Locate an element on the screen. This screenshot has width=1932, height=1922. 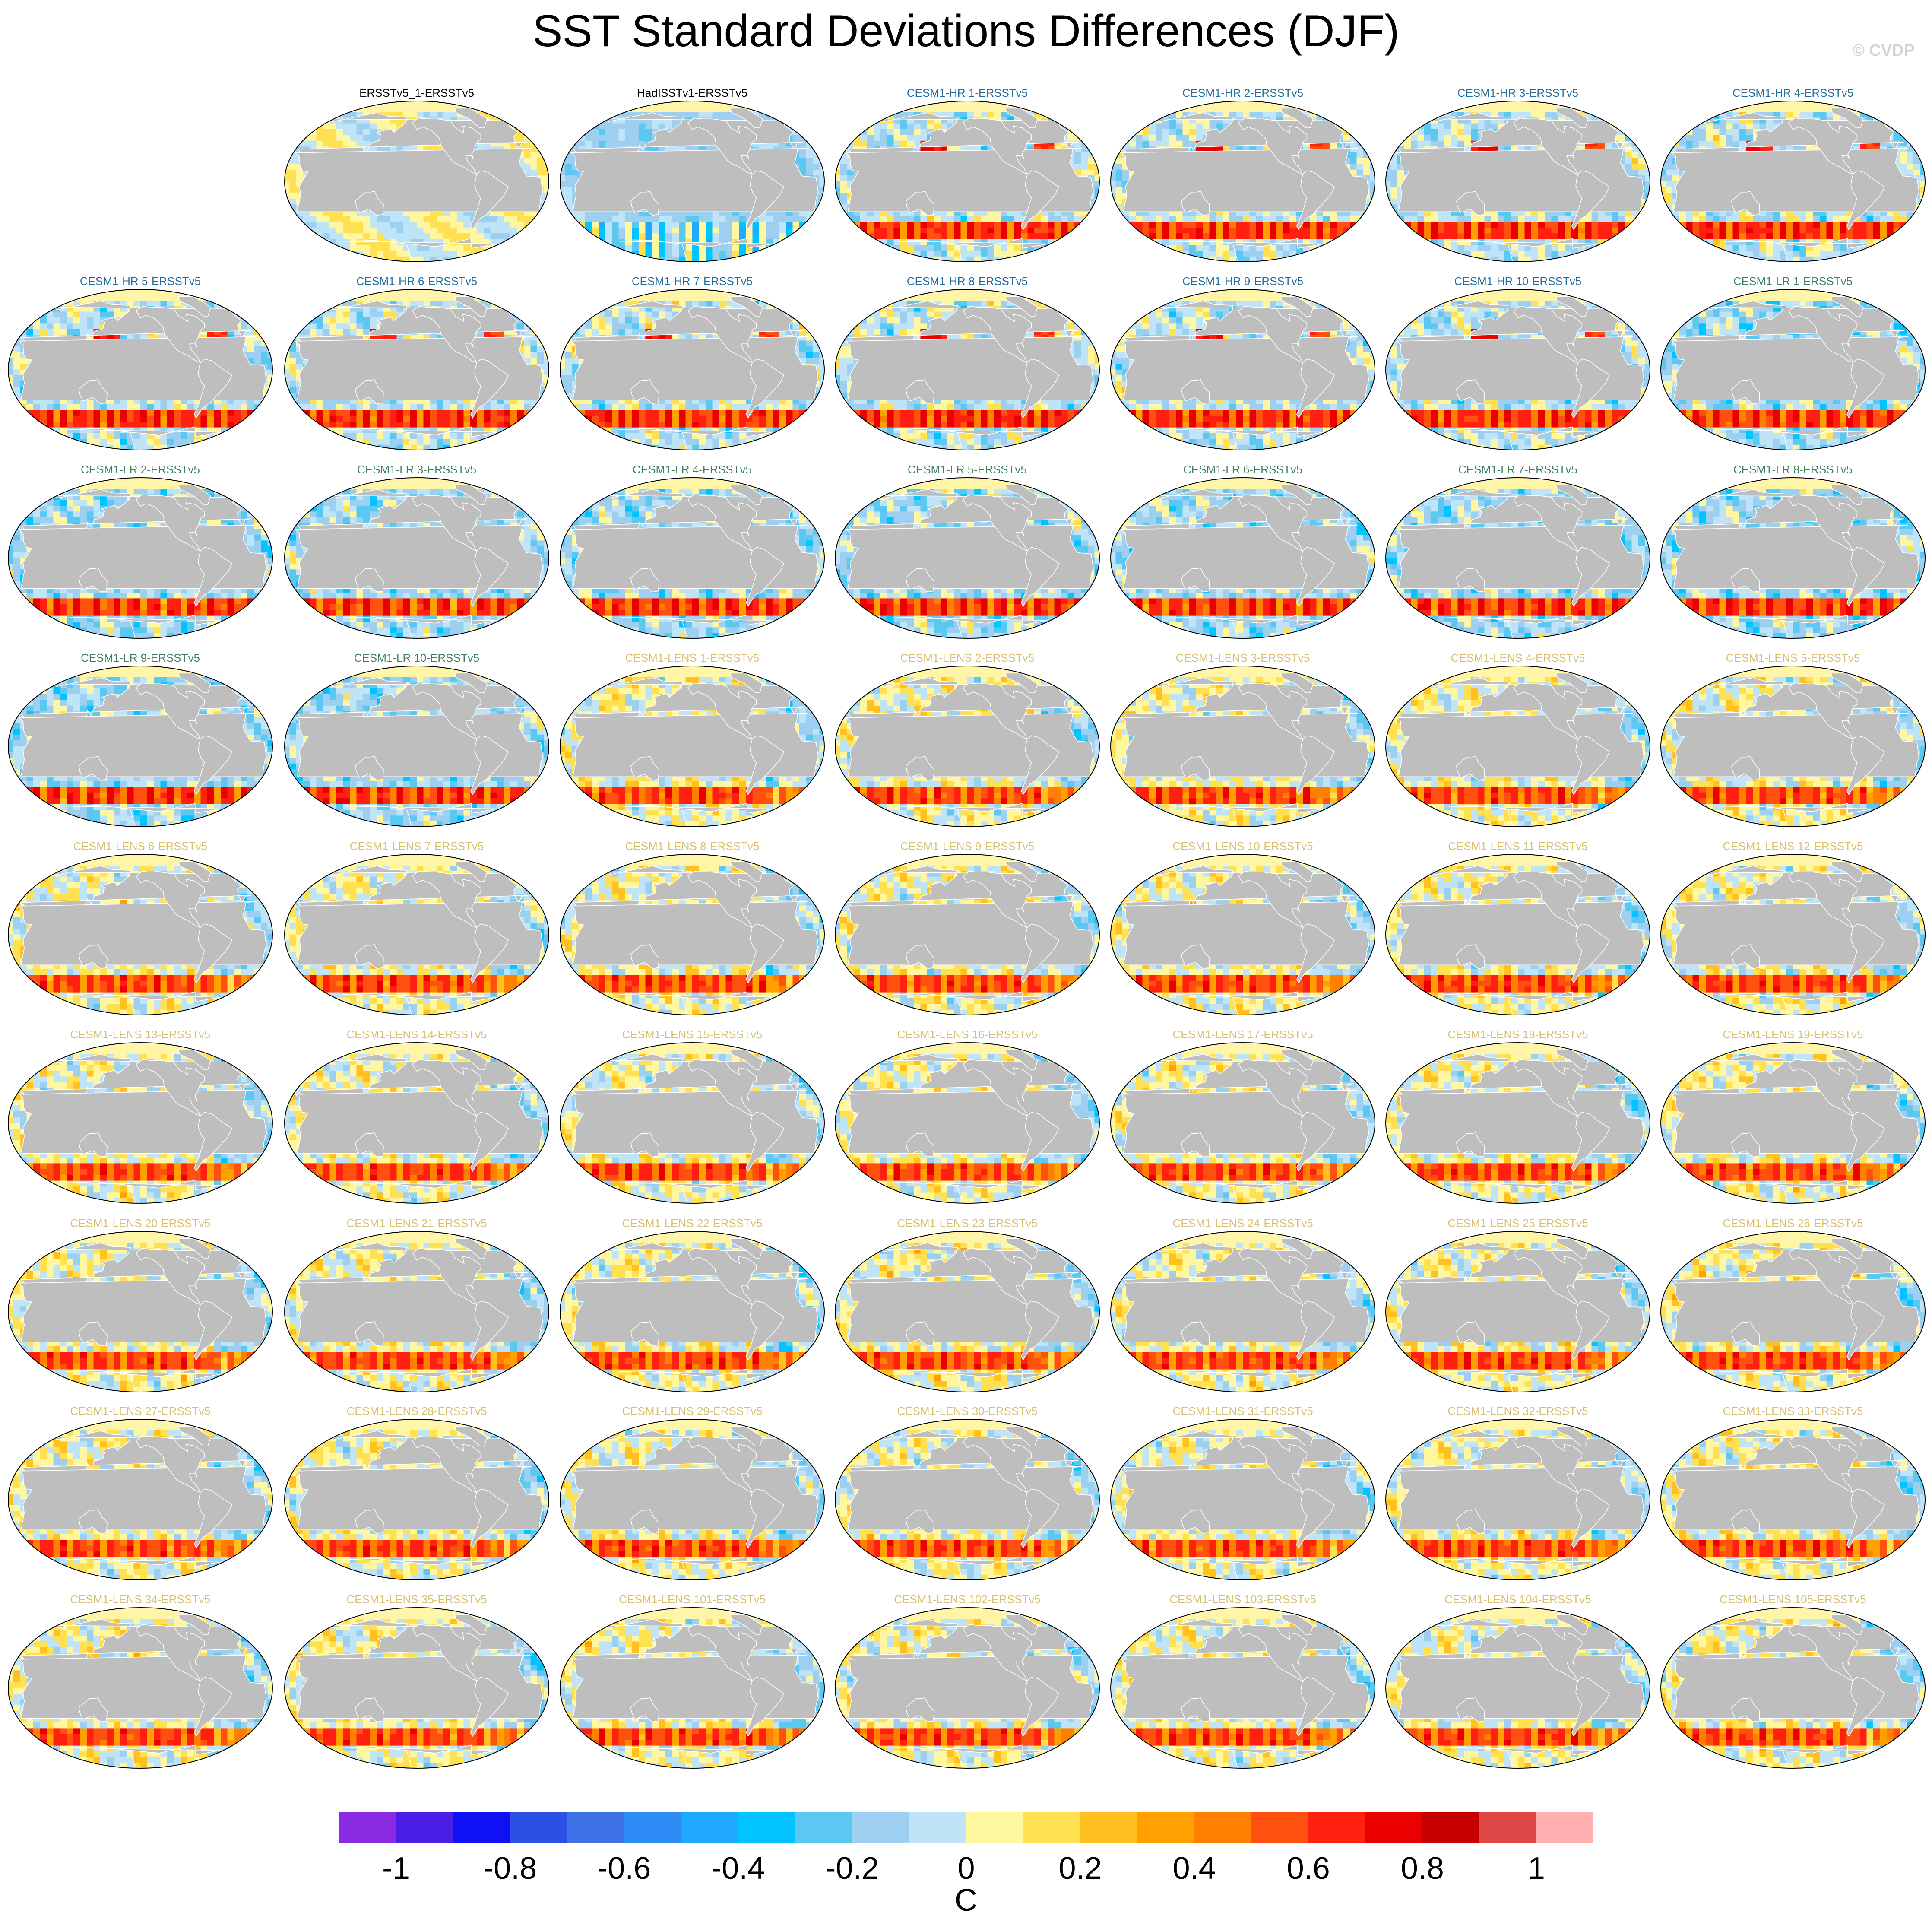
sst-difference-map is located at coordinates (1243, 181).